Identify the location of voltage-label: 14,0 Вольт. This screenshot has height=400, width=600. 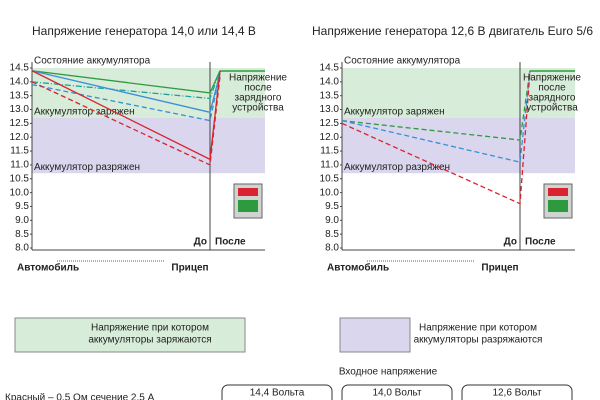
(397, 393).